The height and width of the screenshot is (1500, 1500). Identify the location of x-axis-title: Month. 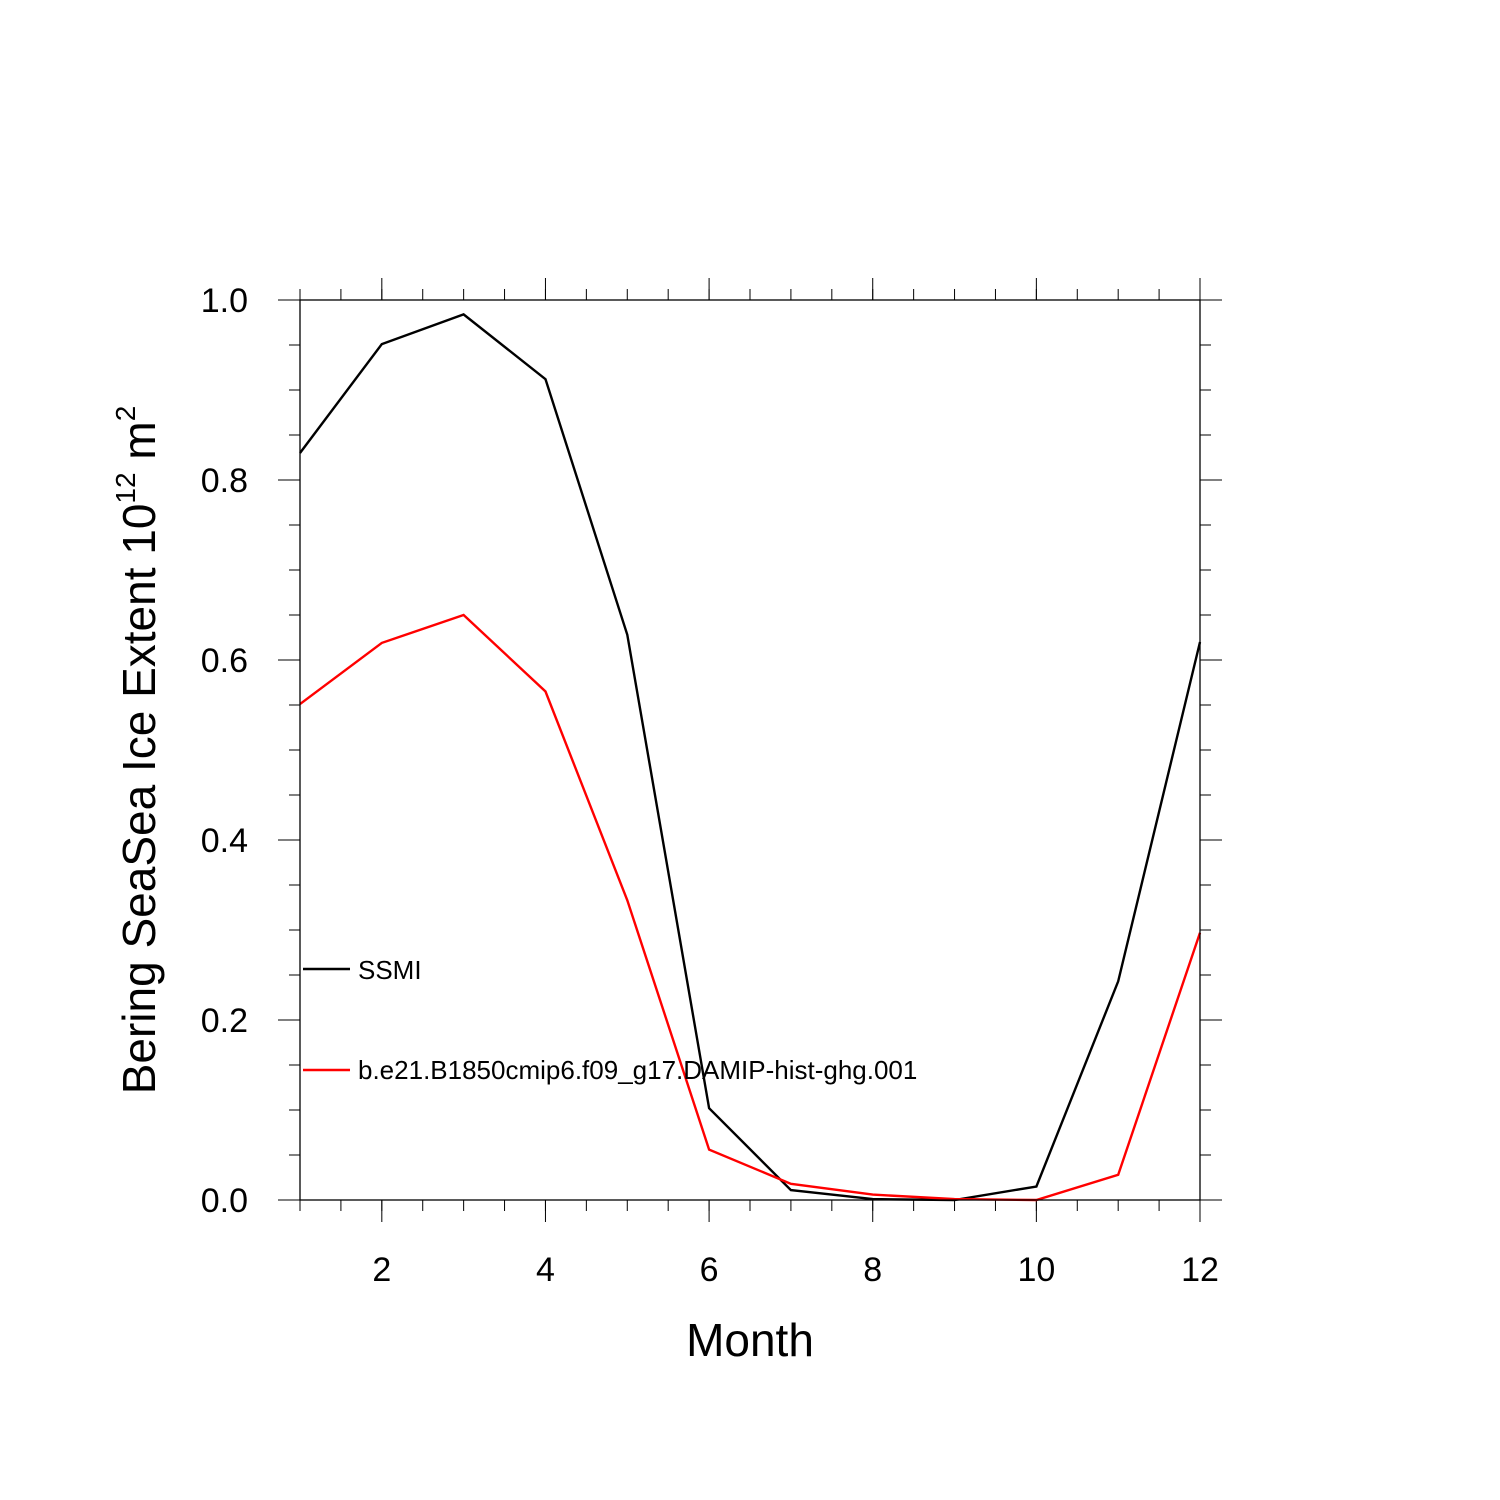
(750, 1340).